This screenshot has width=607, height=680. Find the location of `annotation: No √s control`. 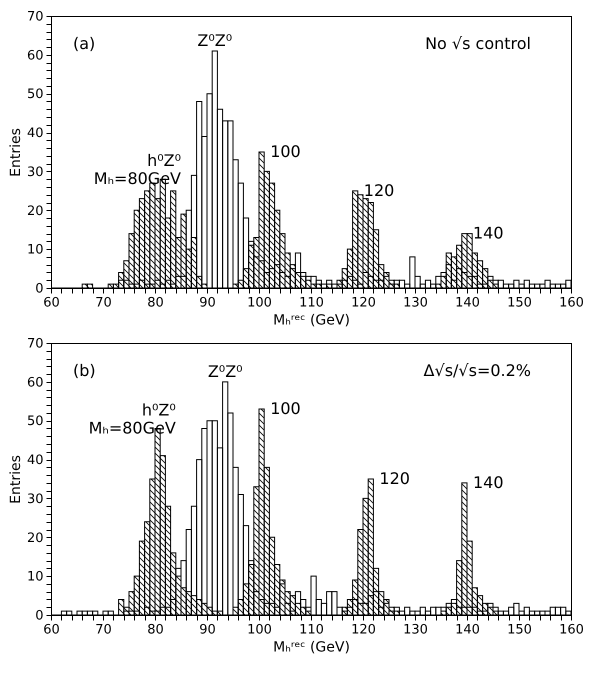

annotation: No √s control is located at coordinates (478, 43).